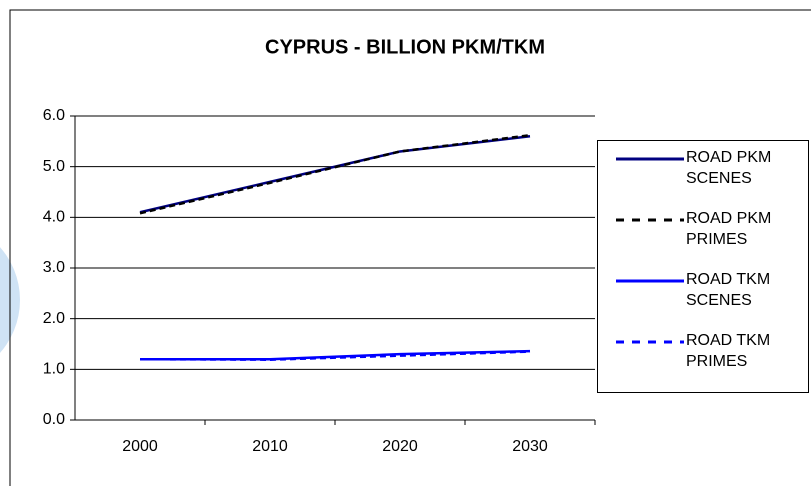 This screenshot has height=486, width=811. Describe the element at coordinates (728, 290) in the screenshot. I see `legend-label: ROAD TKM SCENES` at that location.